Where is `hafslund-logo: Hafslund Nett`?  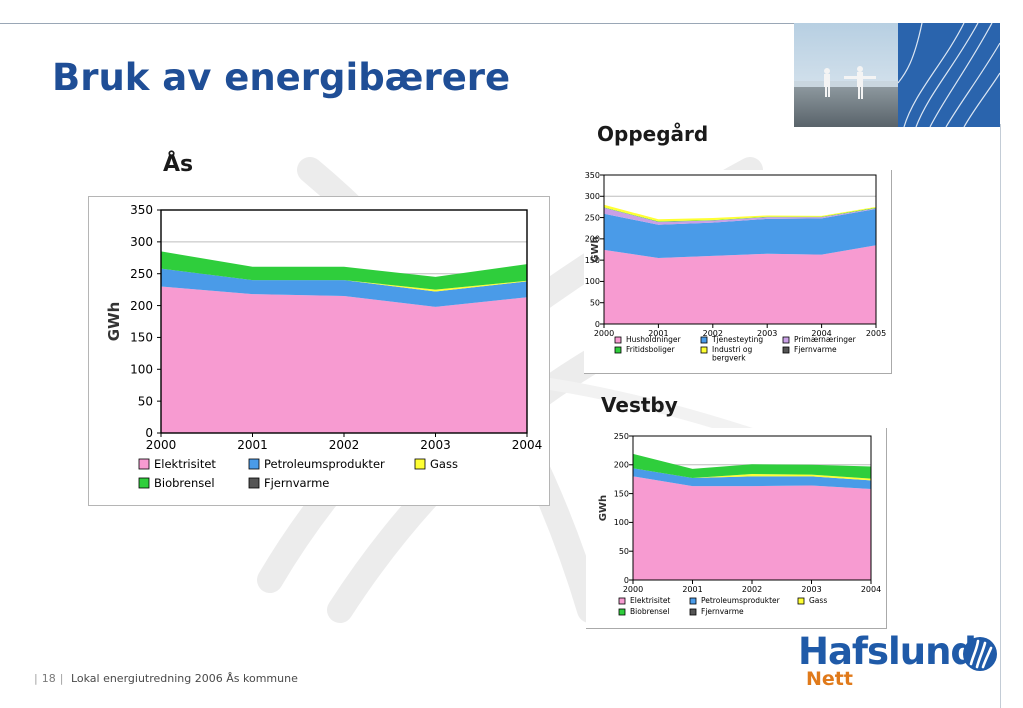
hafslund-logo: Hafslund Nett is located at coordinates (898, 662).